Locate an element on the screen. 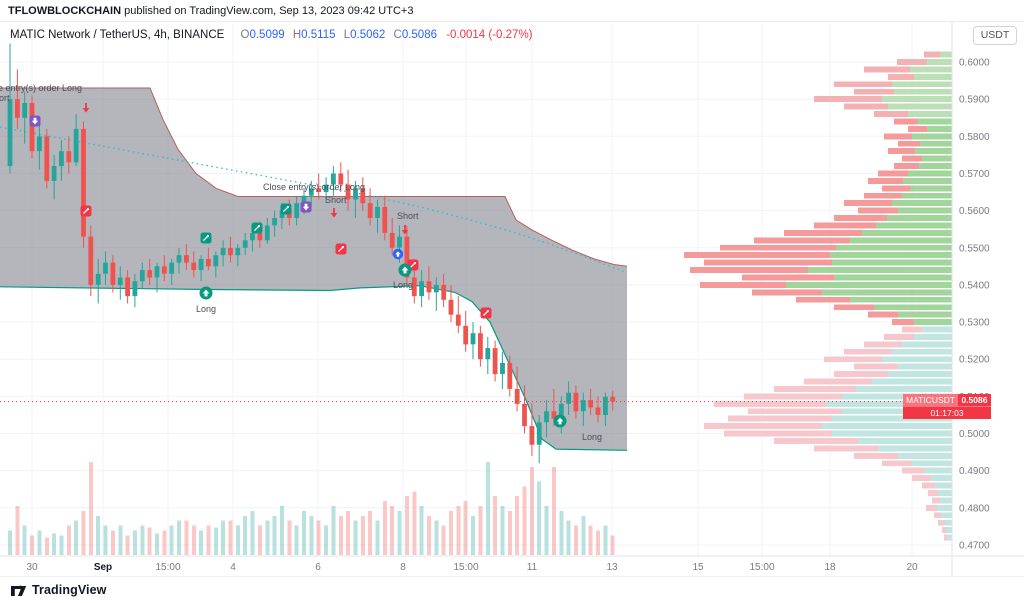  high-value: 0.5115 is located at coordinates (318, 35).